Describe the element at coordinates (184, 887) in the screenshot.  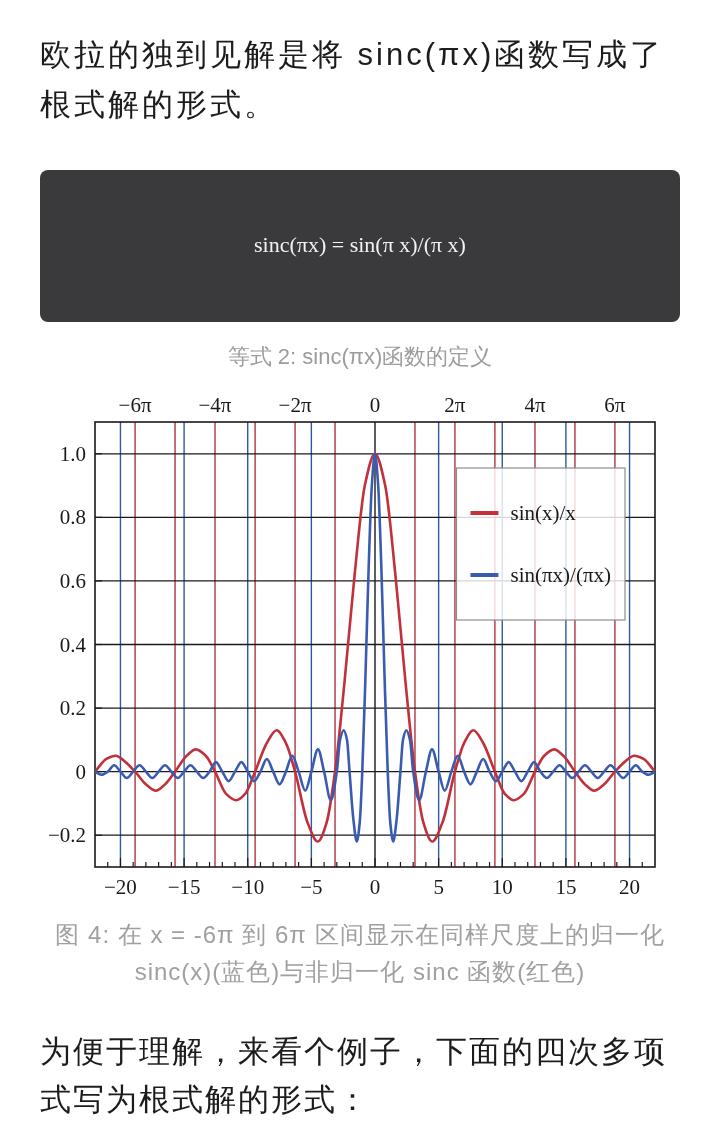
I see `x-tick-label: −15` at that location.